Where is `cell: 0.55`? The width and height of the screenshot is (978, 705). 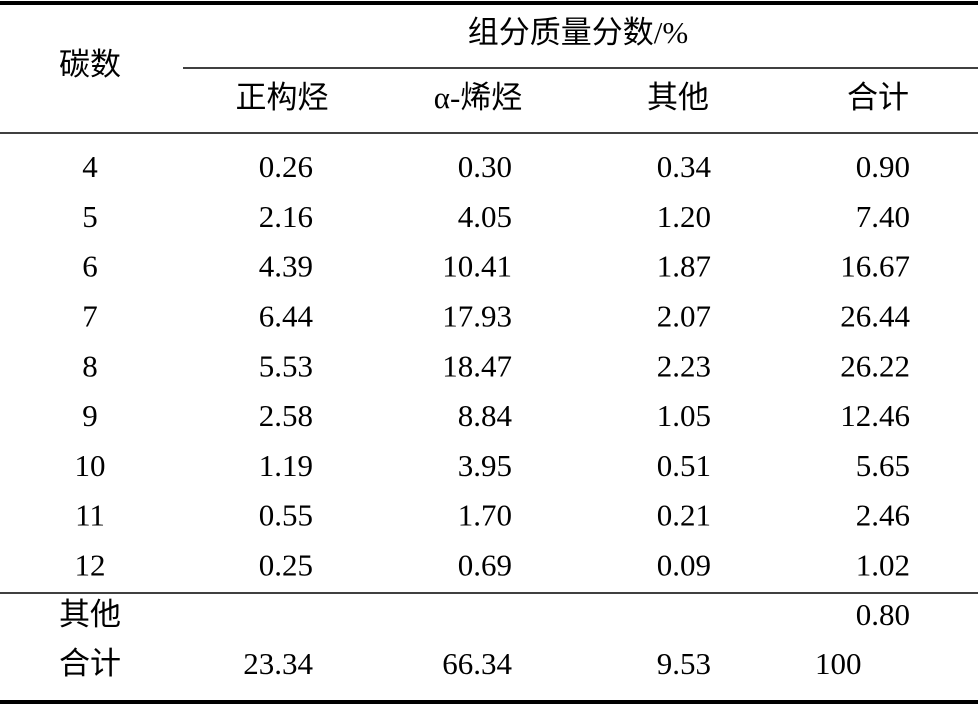
cell: 0.55 is located at coordinates (286, 515).